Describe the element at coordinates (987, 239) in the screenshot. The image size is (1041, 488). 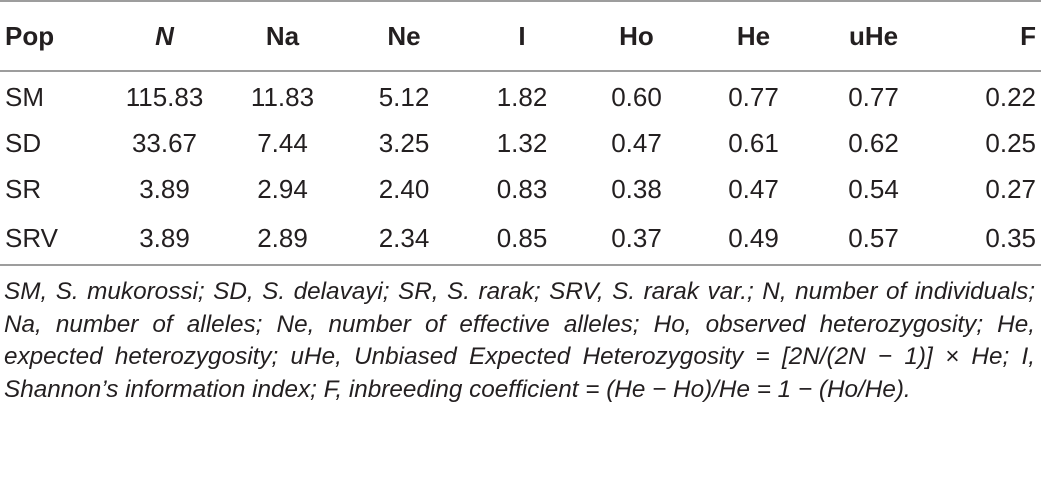
I see `cell-f: 0.35` at that location.